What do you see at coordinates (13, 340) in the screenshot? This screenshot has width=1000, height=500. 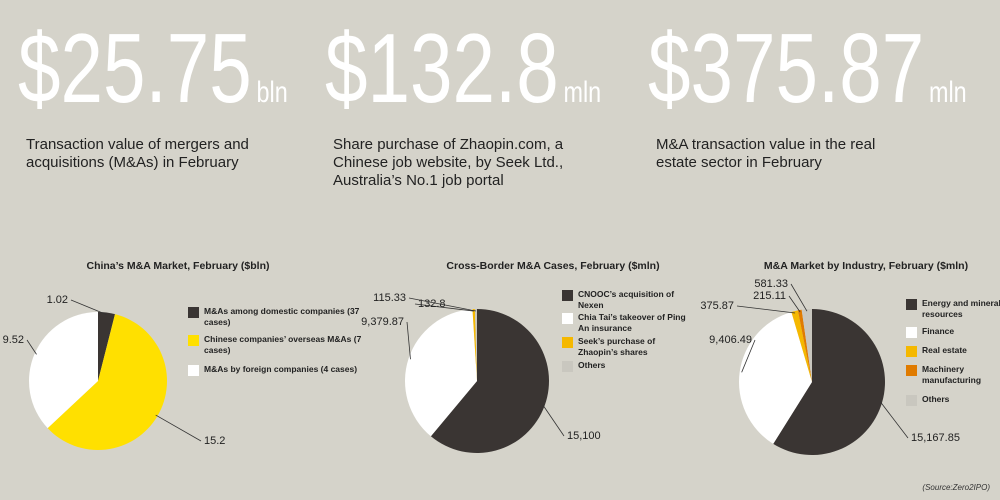 I see `value-label: 9.52` at bounding box center [13, 340].